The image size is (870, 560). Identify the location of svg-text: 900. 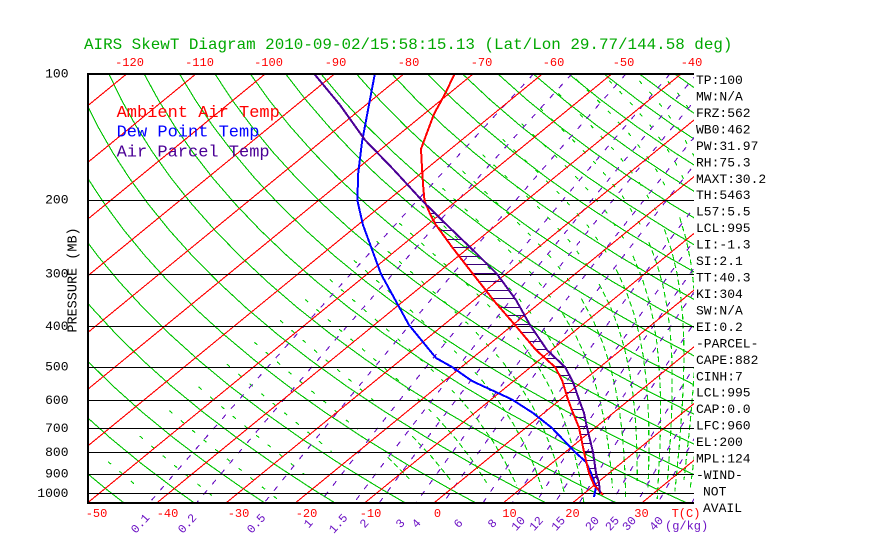
(56, 474).